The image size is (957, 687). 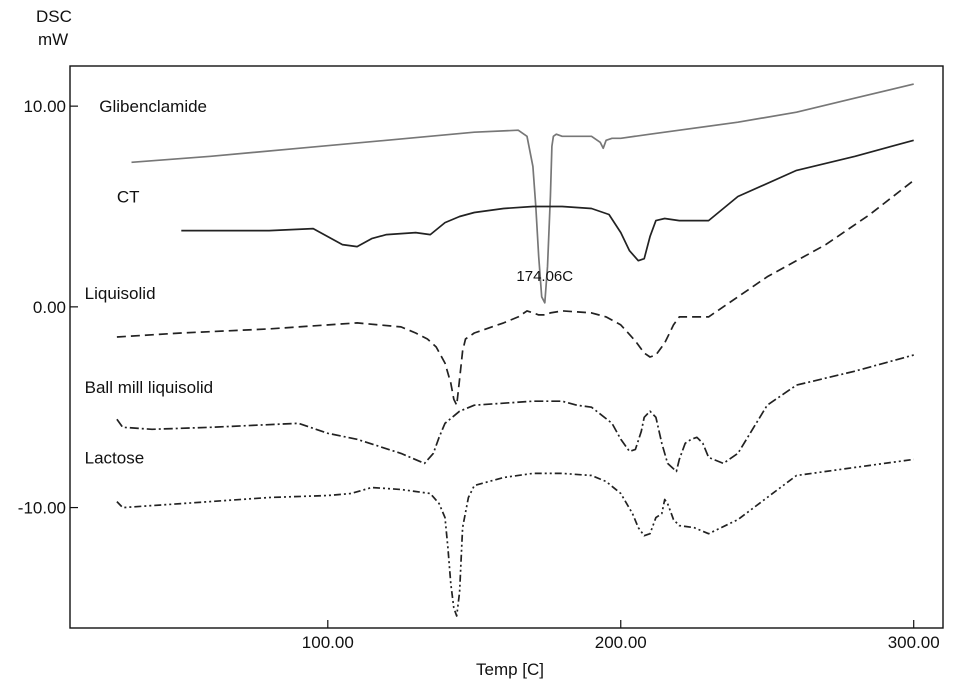 What do you see at coordinates (42, 508) in the screenshot?
I see `y-tick-label: -10.00` at bounding box center [42, 508].